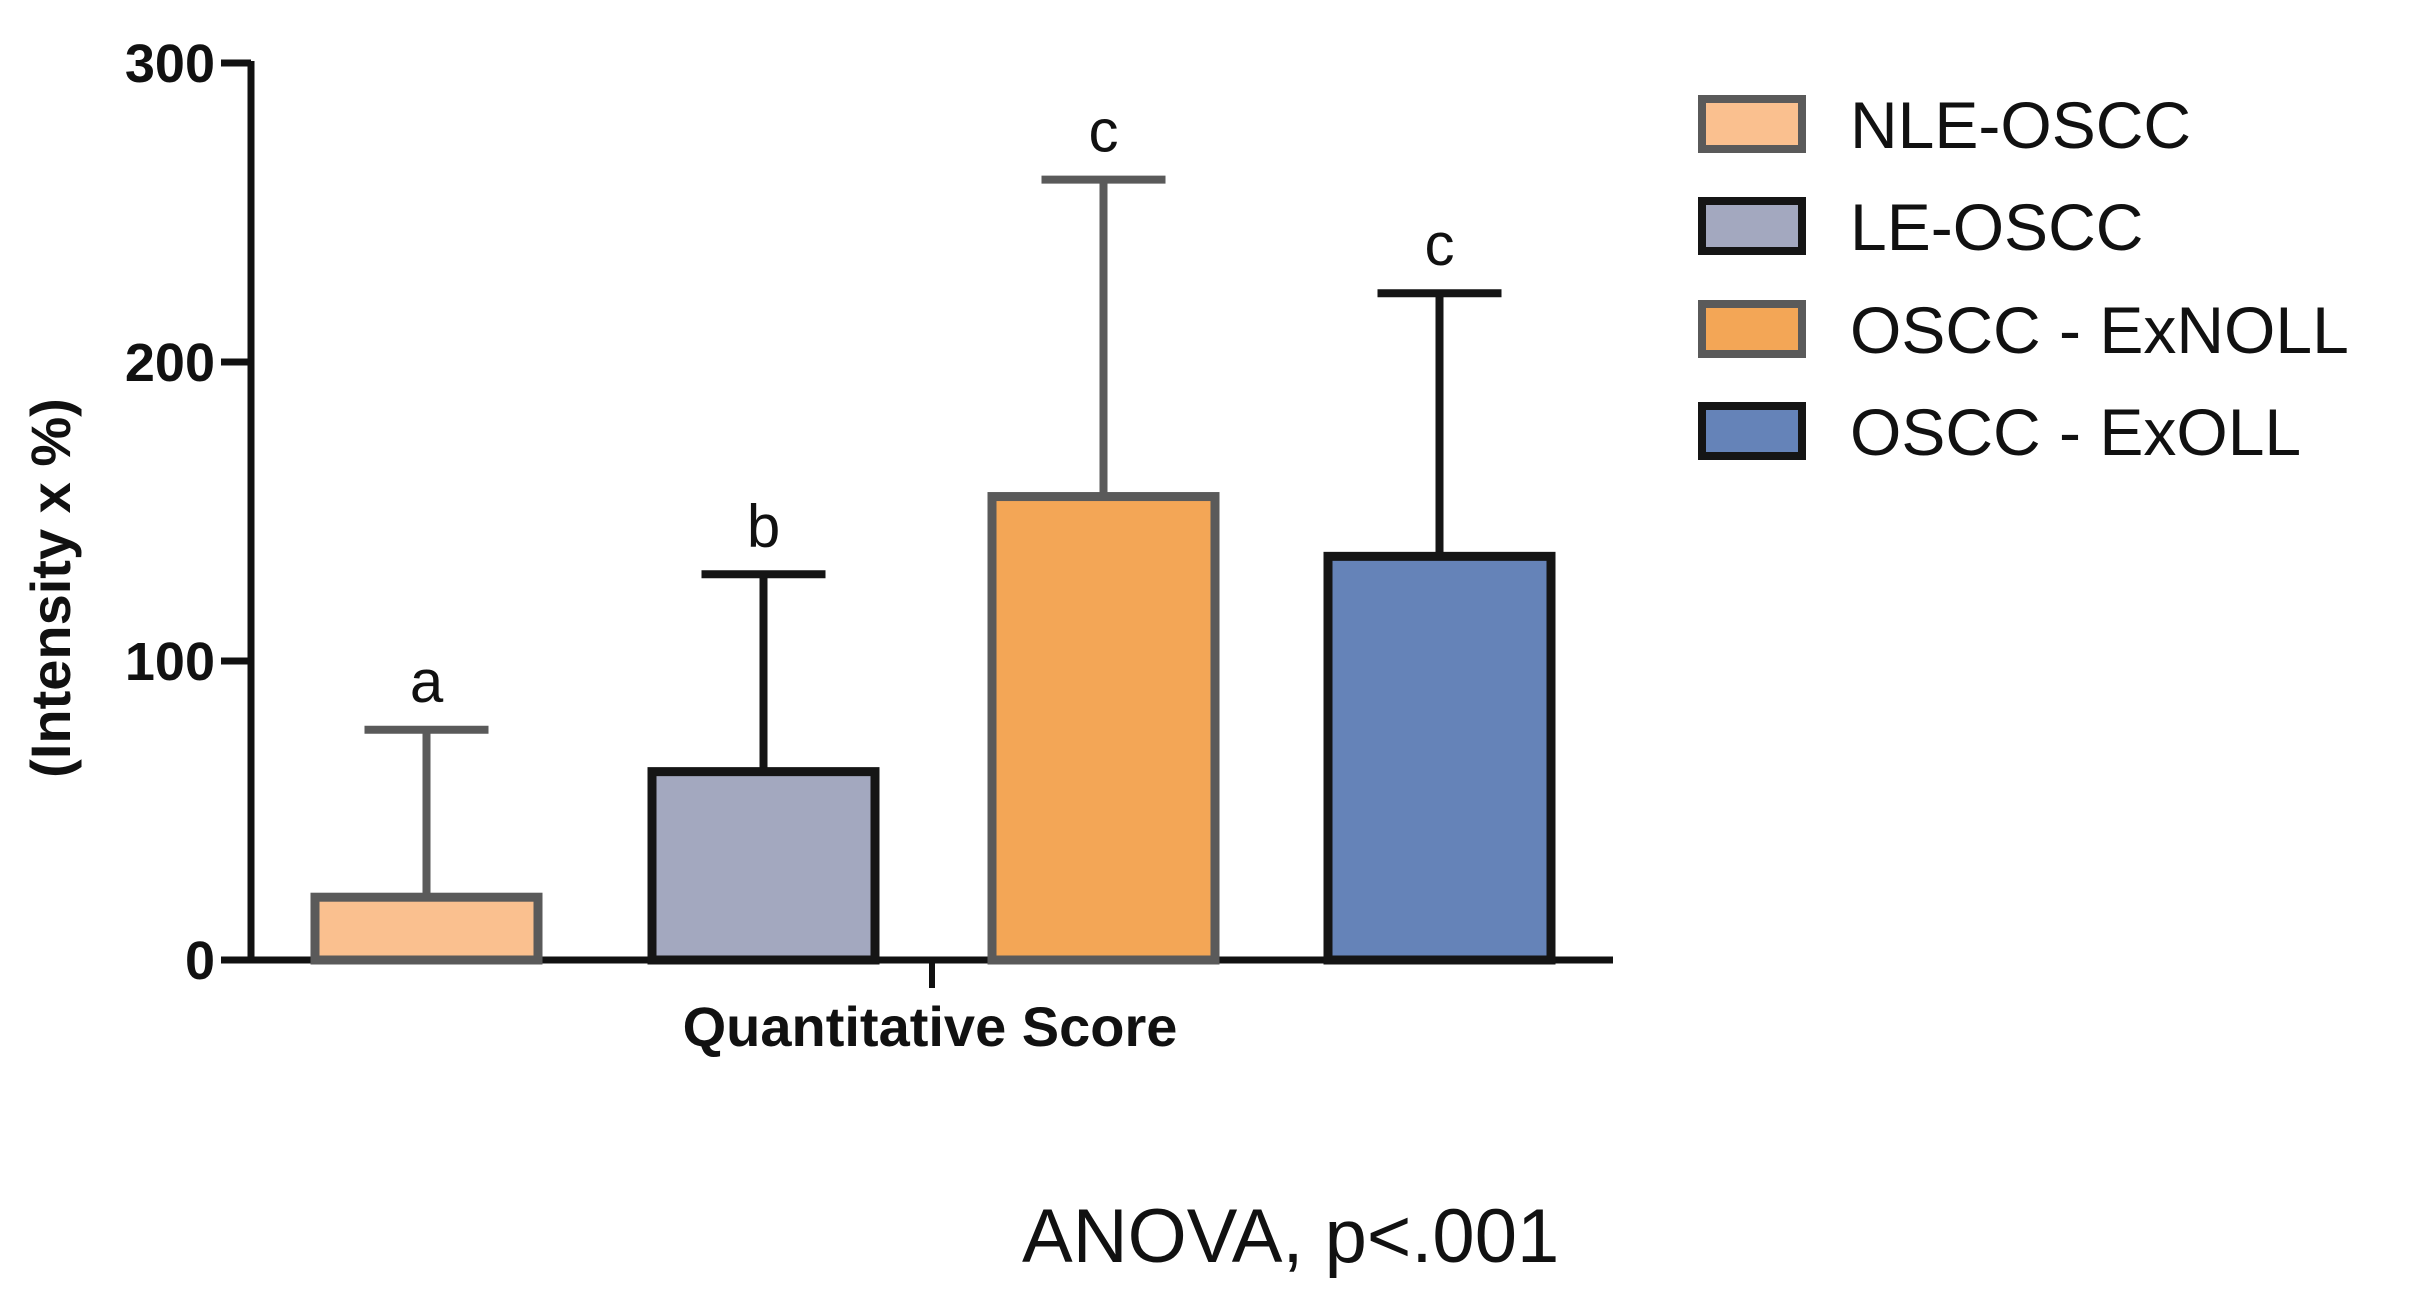 Image resolution: width=2411 pixels, height=1293 pixels. Describe the element at coordinates (1104, 131) in the screenshot. I see `sig-letter-3: c` at that location.